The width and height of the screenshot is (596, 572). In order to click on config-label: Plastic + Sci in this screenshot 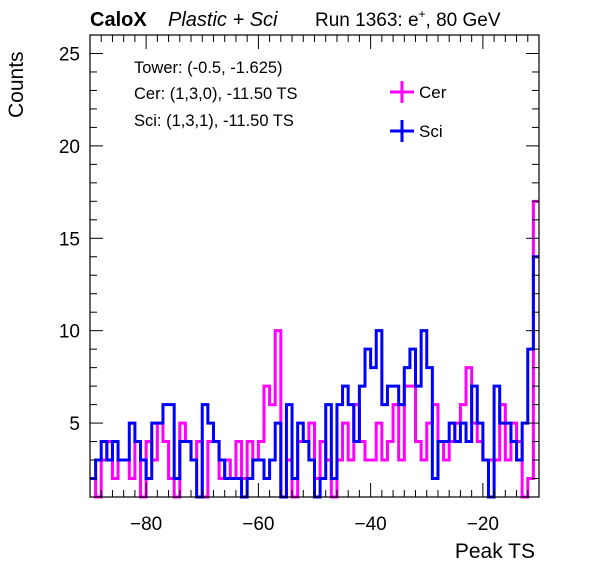, I will do `click(223, 20)`.